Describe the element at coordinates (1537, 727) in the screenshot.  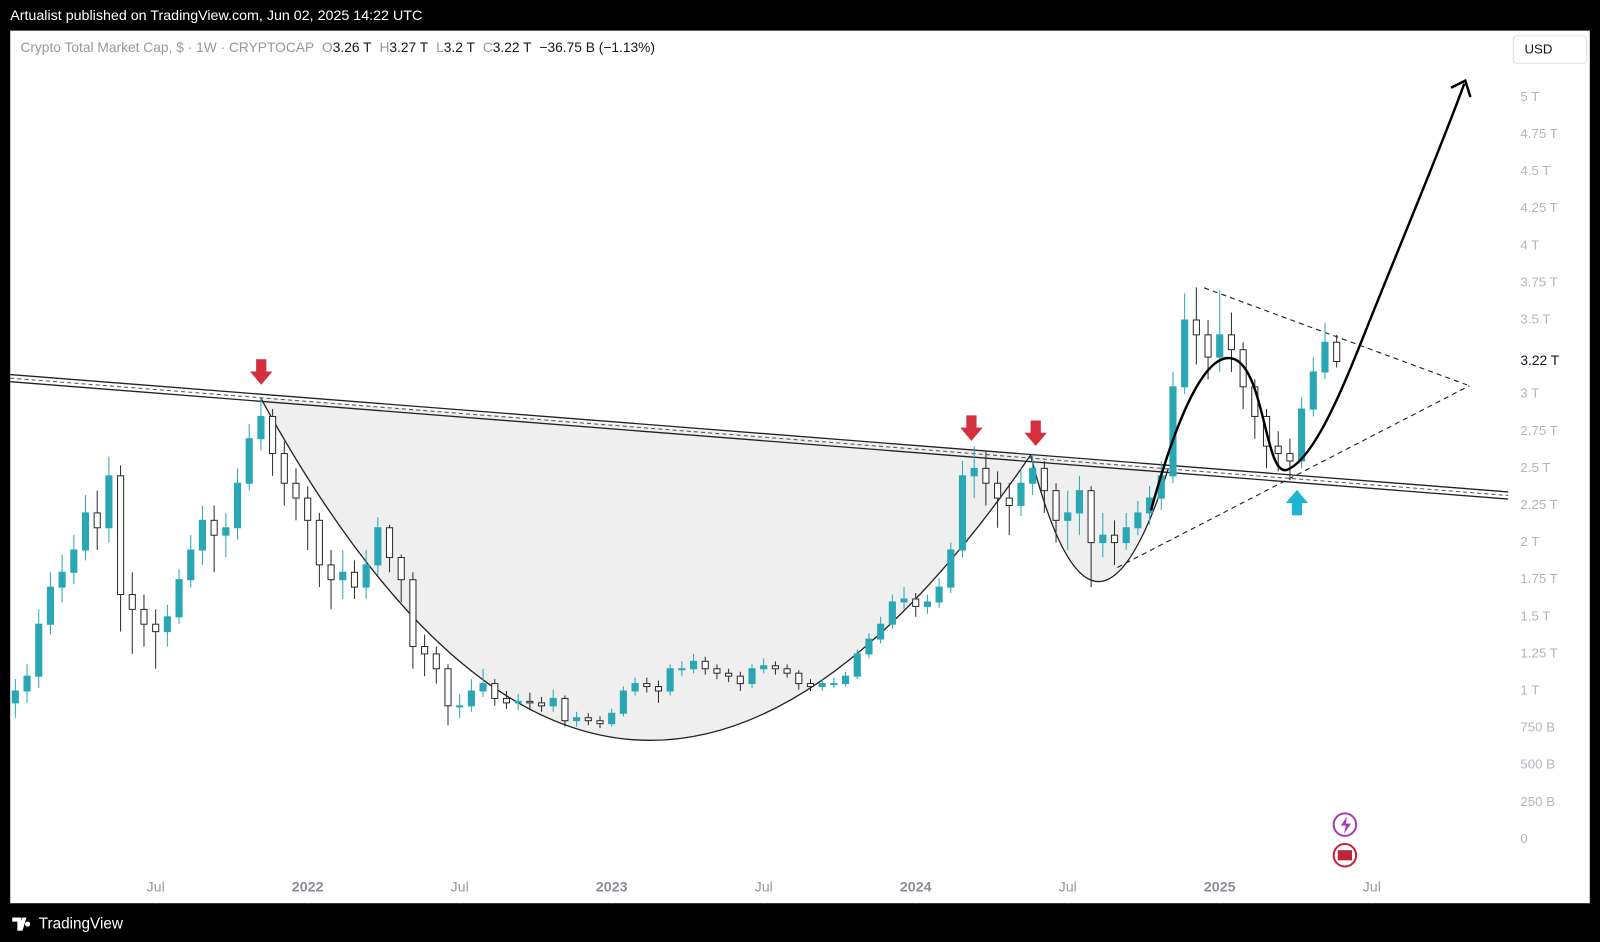
I see `y-tick-label: 750 B` at that location.